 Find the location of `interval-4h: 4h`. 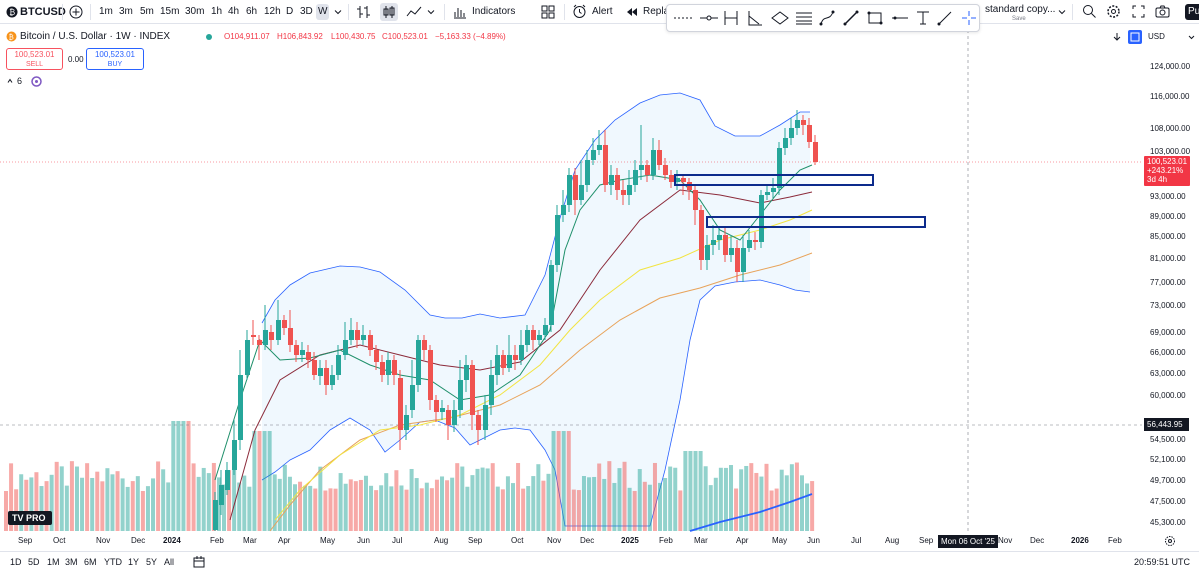

interval-4h: 4h is located at coordinates (234, 11).